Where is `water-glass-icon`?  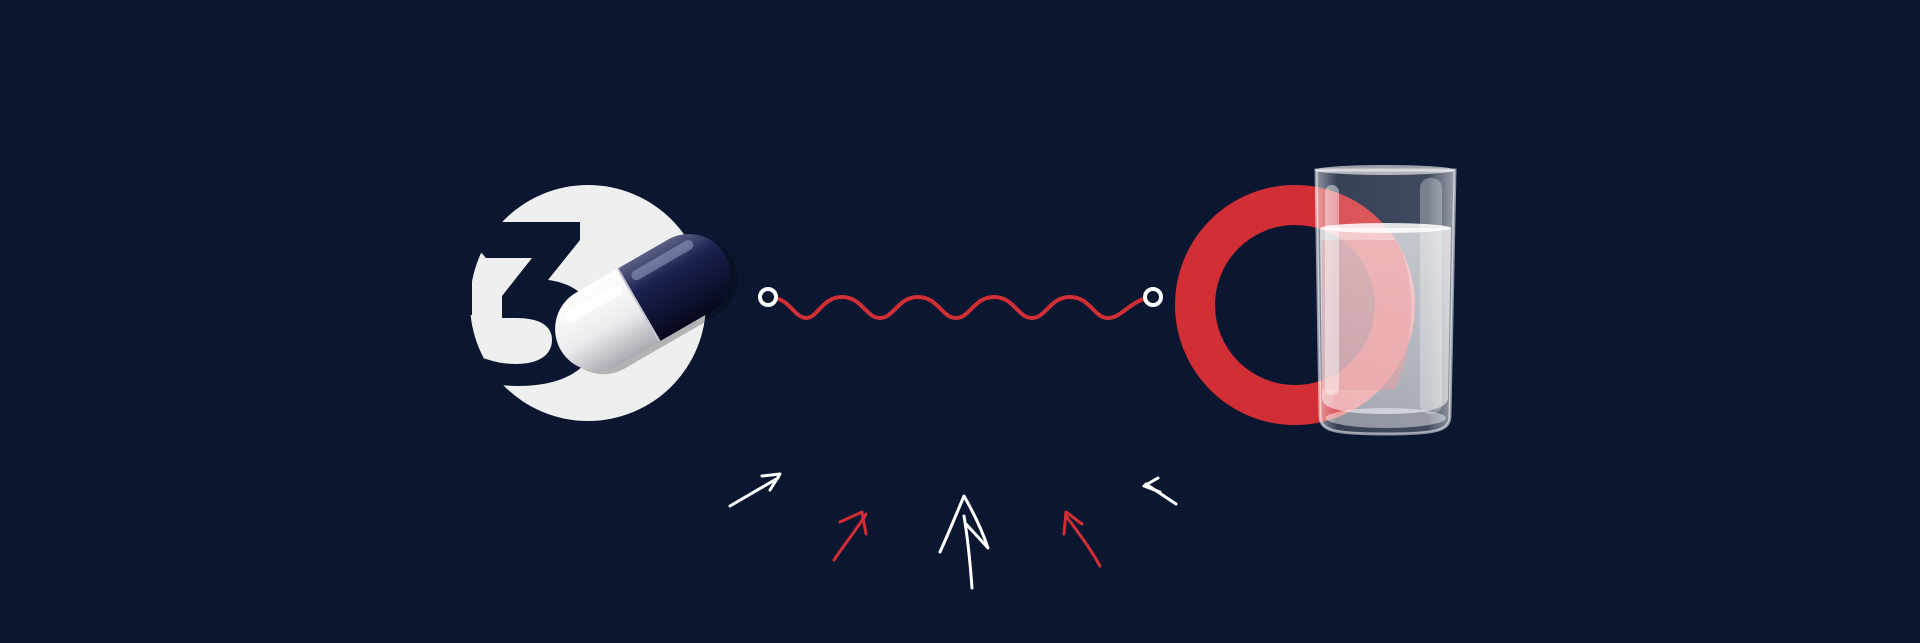
water-glass-icon is located at coordinates (1385, 300).